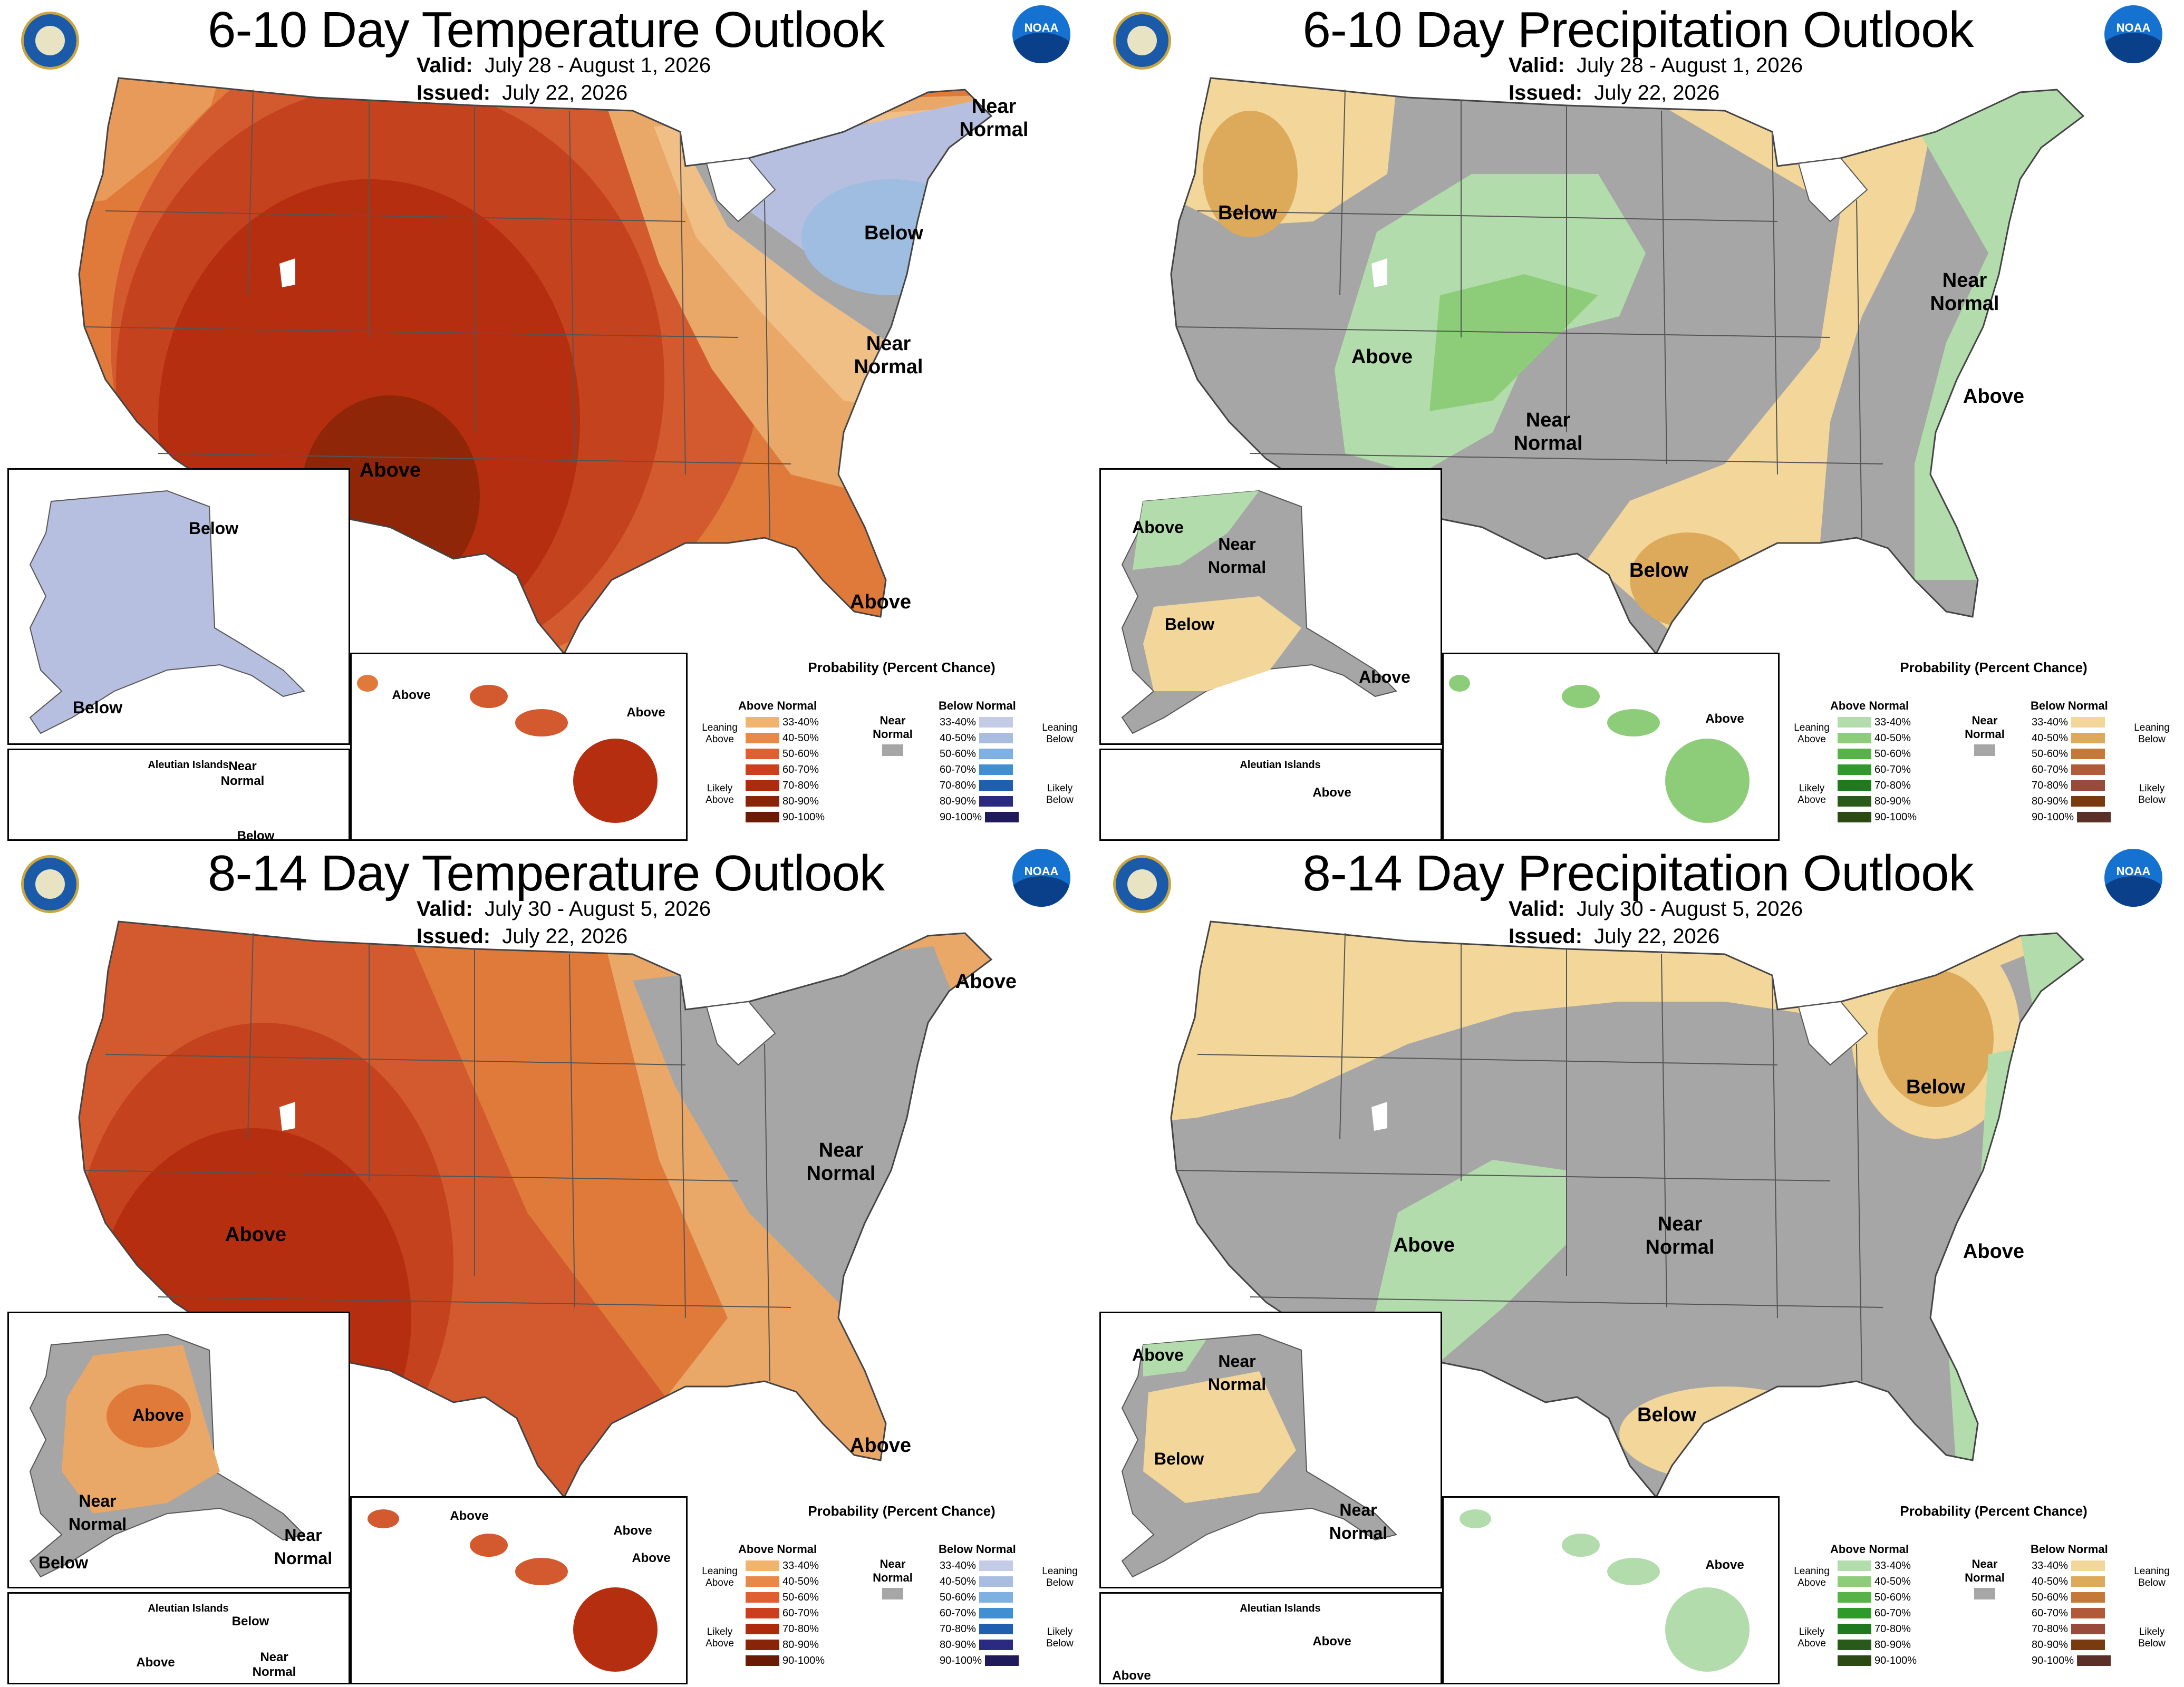 This screenshot has width=2184, height=1687. I want to click on aleutian-inset: Aleutian Islands, so click(1270, 1638).